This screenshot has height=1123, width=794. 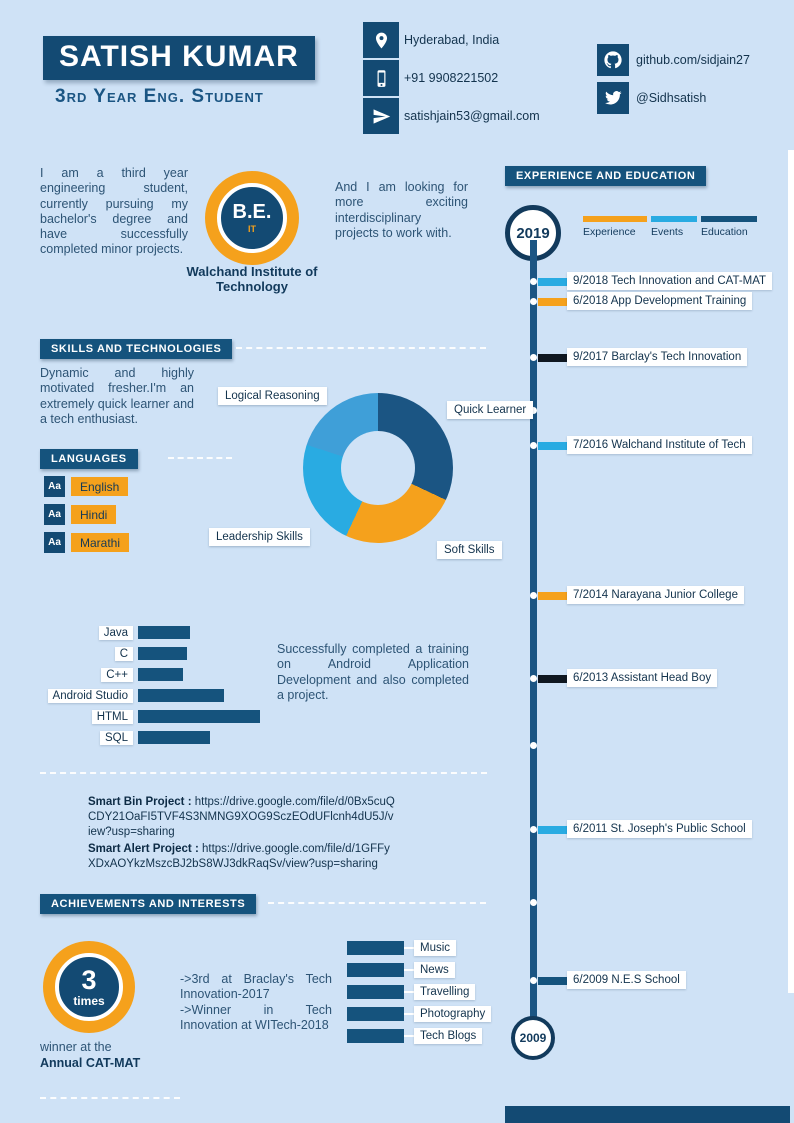 I want to click on skills-section-header: SKILLS AND TECHNOLOGIES, so click(x=136, y=349).